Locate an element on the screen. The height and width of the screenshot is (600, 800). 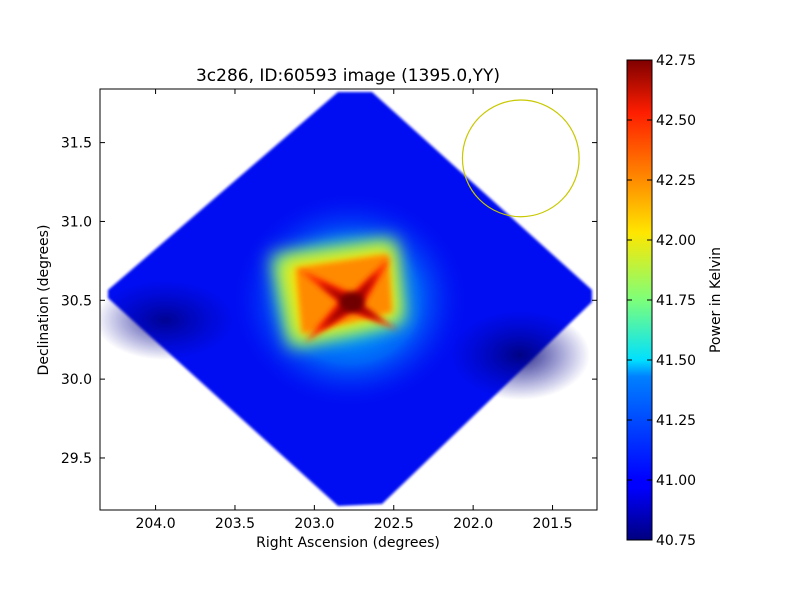
colorbar-tick-label: 40.75 is located at coordinates (676, 541).